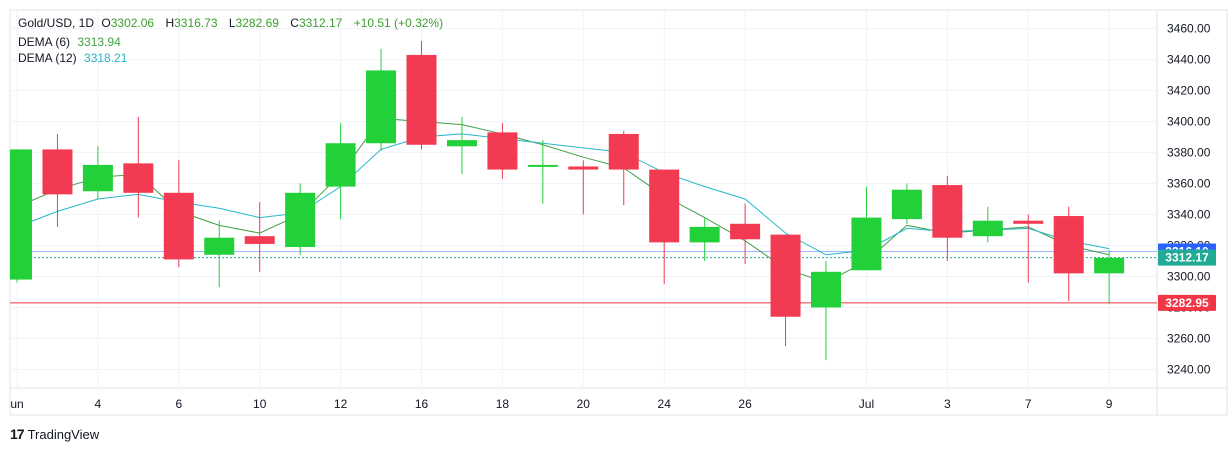  What do you see at coordinates (106, 58) in the screenshot?
I see `dema12-value: 3318.21` at bounding box center [106, 58].